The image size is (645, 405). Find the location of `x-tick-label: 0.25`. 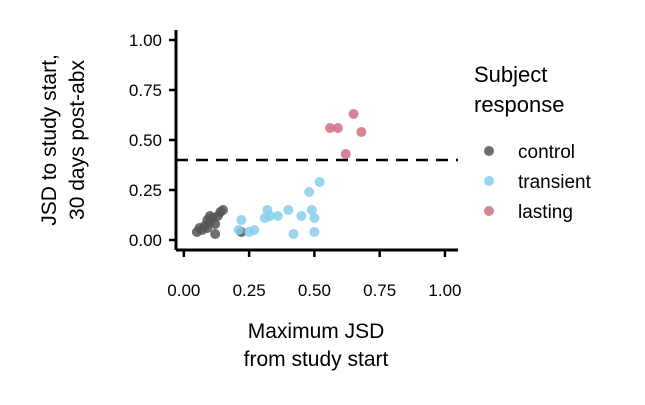

x-tick-label: 0.25 is located at coordinates (249, 290).